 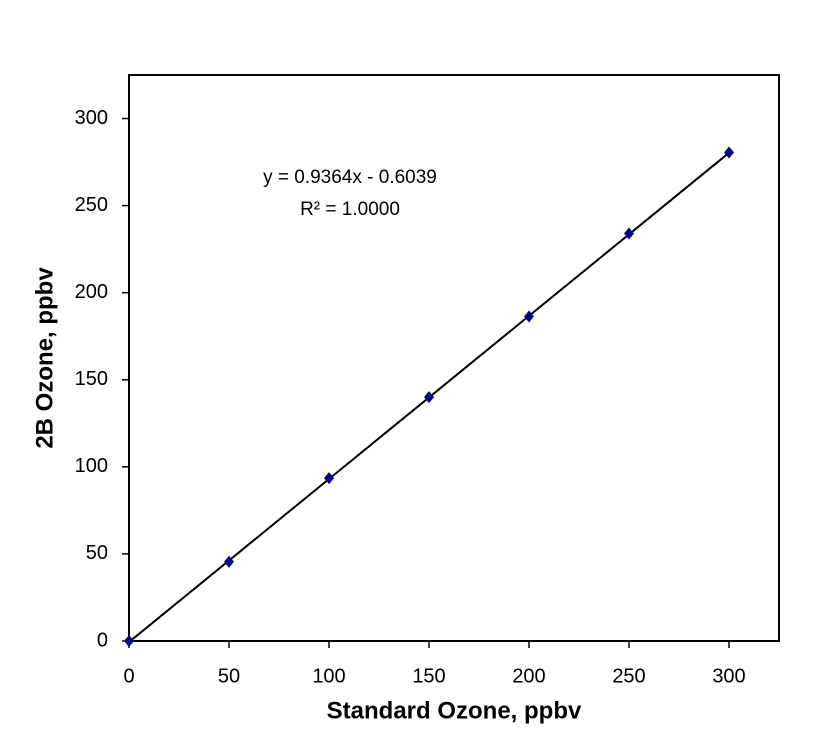 I want to click on x-tick-label: 250, so click(x=628, y=676).